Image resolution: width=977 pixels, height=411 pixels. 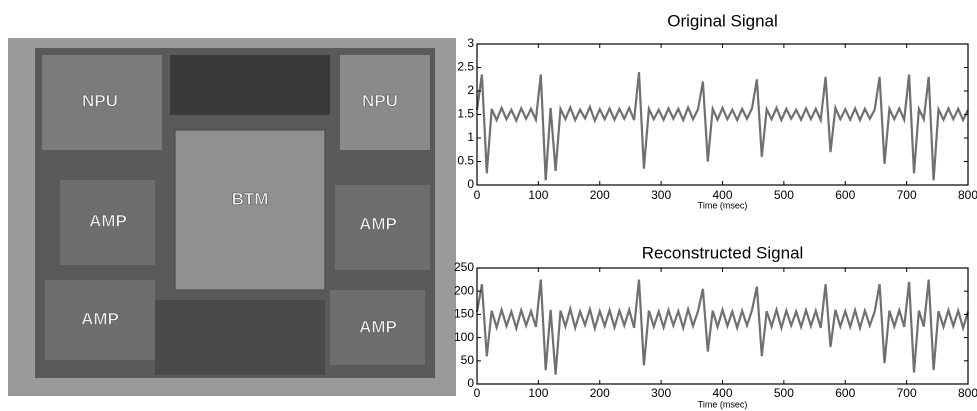 I want to click on y-tick-label: 200, so click(x=464, y=290).